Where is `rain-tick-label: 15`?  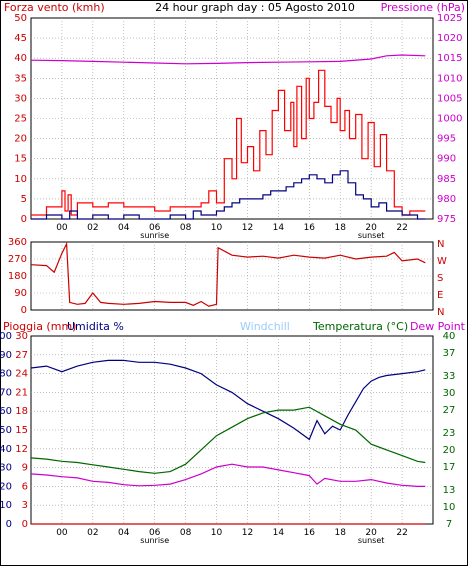 rain-tick-label: 15 is located at coordinates (21, 430).